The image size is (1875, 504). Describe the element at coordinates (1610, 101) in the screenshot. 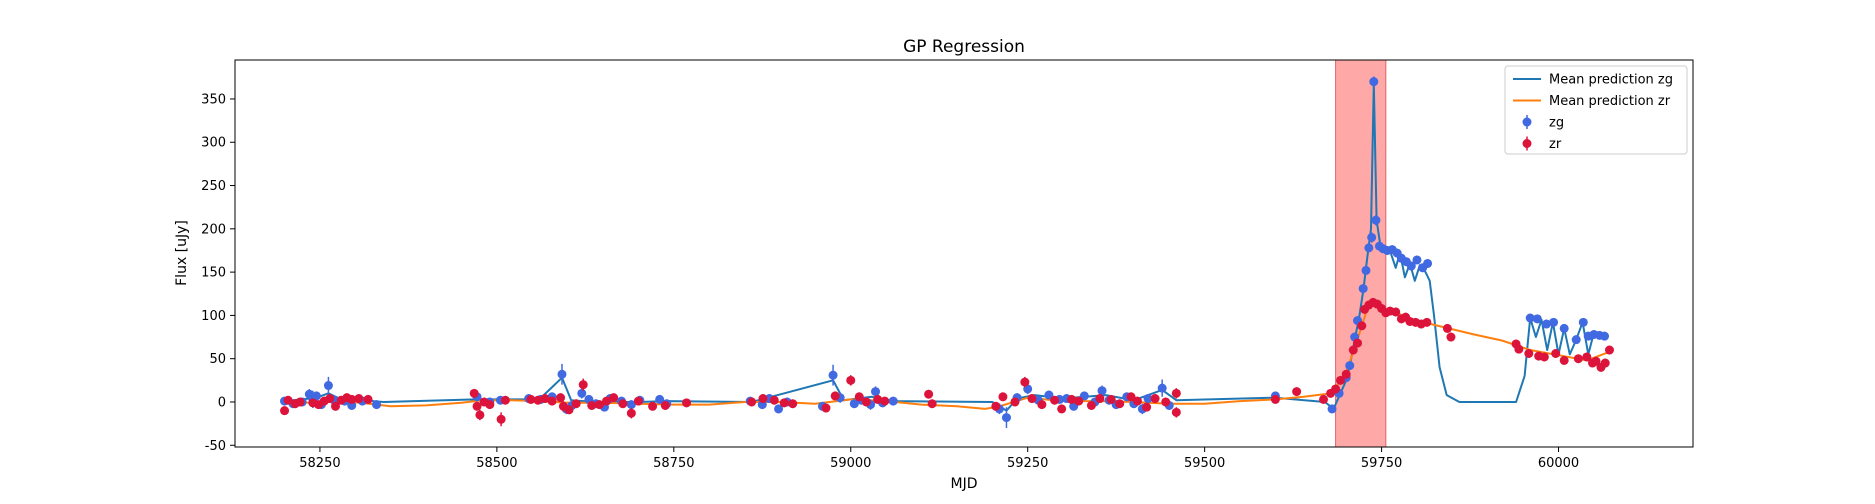

I see `legend-label: Mean prediction zr` at that location.